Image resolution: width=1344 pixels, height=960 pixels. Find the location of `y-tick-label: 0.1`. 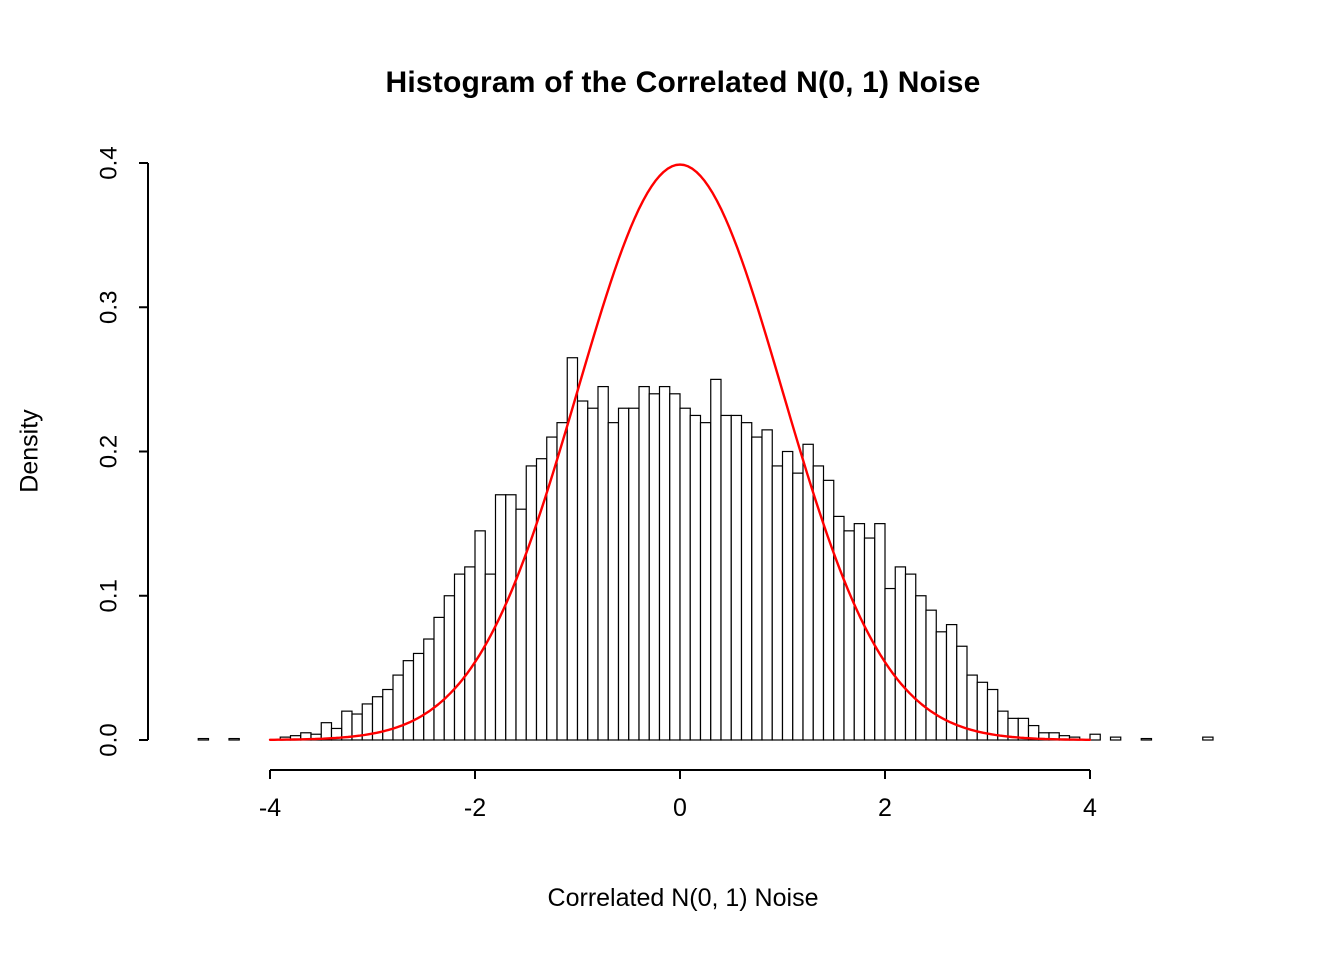

y-tick-label: 0.1 is located at coordinates (108, 595).